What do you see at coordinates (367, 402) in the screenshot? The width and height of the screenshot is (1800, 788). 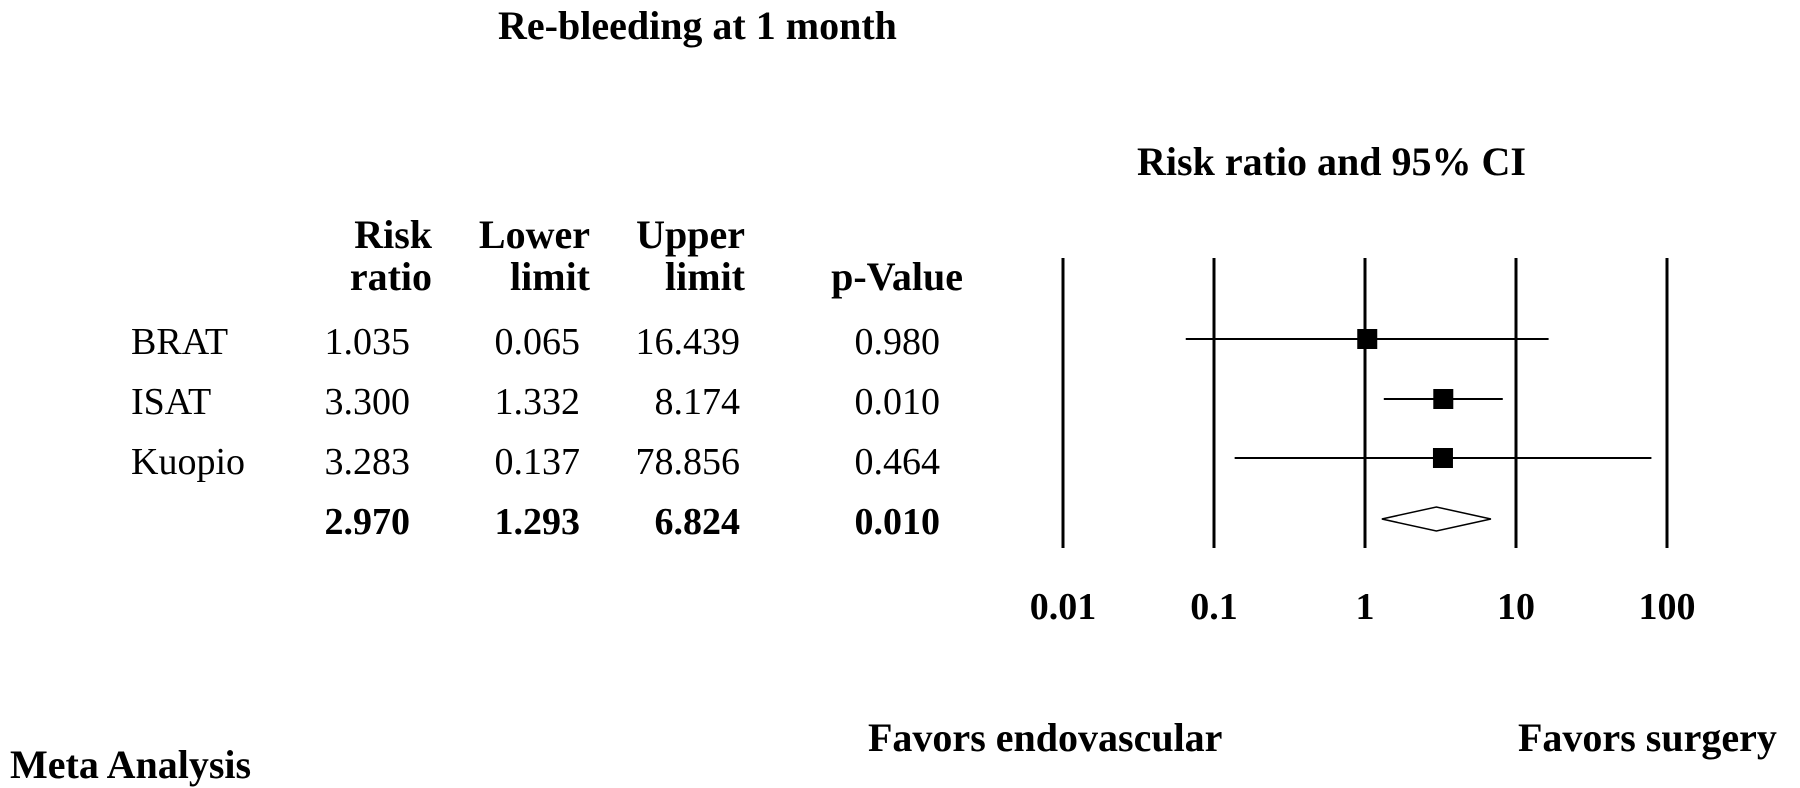 I see `row-risk-ratio: 3.300` at bounding box center [367, 402].